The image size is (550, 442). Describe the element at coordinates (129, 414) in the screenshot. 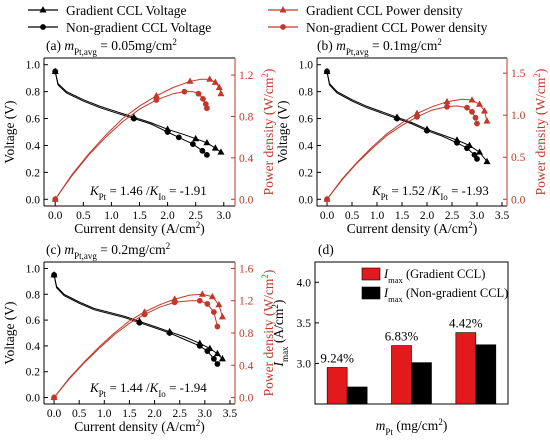

I see `x-tick-label: 1.5` at that location.